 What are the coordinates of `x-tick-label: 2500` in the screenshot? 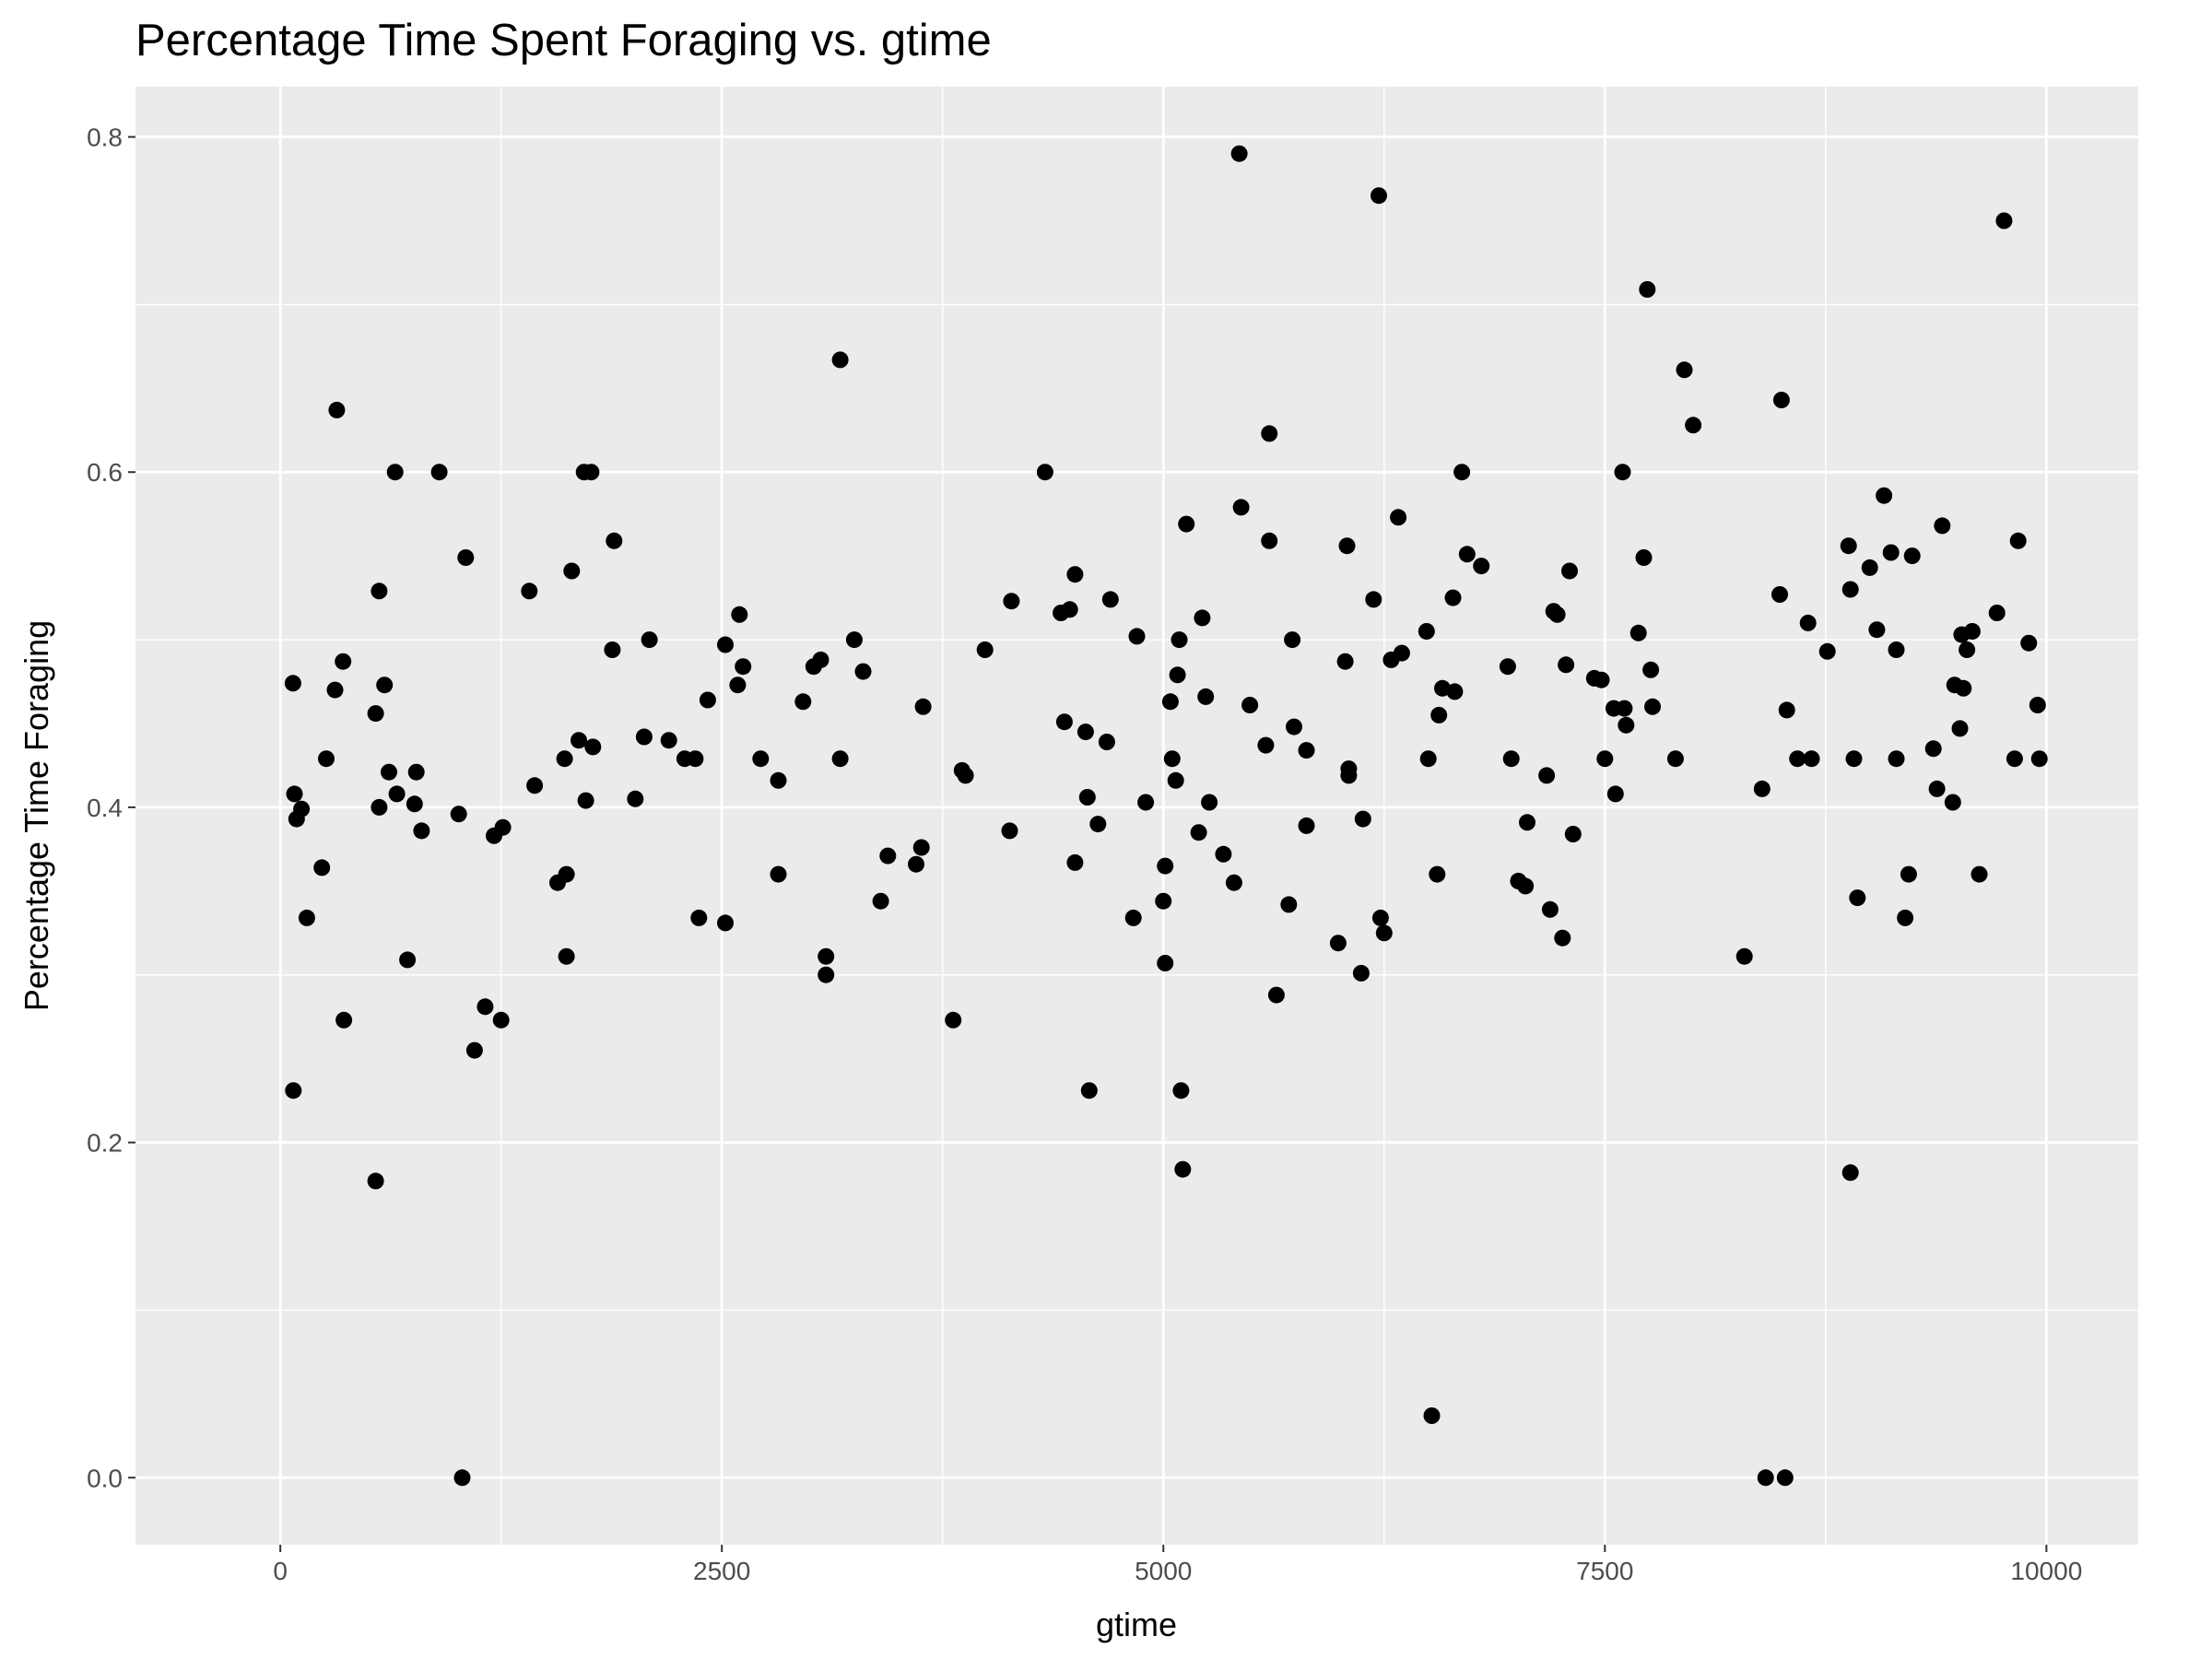 It's located at (721, 1571).